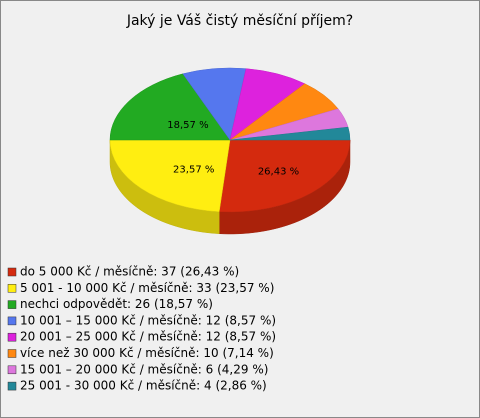  I want to click on chart-title: Jaký je Váš čistý měsíční příjem?, so click(239, 21).